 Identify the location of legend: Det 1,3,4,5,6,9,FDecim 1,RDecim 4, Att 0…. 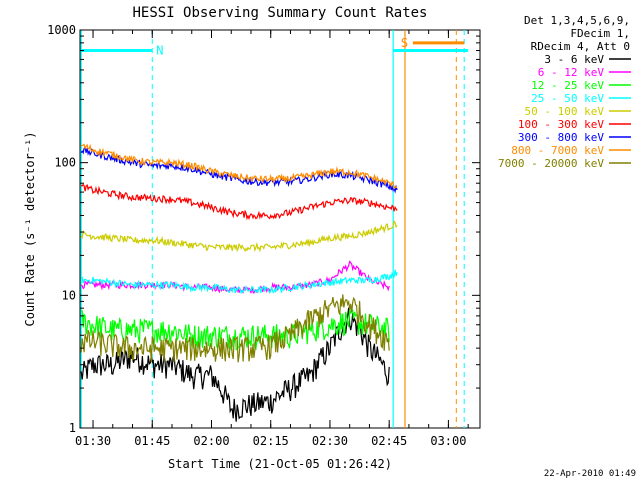
(564, 92).